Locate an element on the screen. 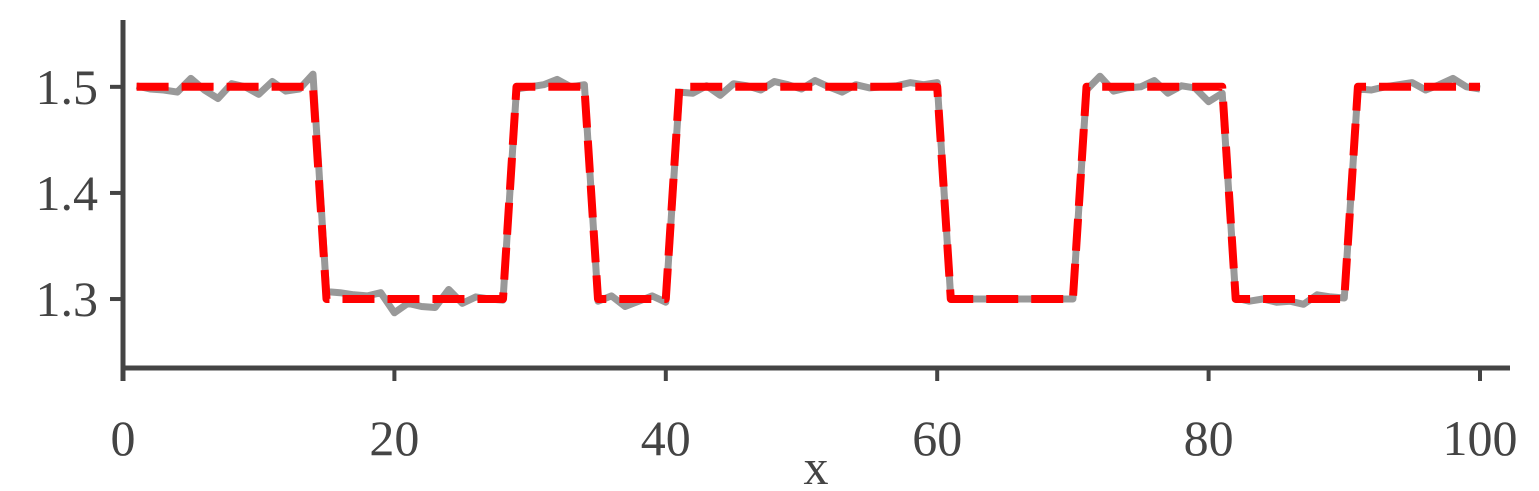 The width and height of the screenshot is (1539, 491). x-tick-label: 80 is located at coordinates (1209, 438).